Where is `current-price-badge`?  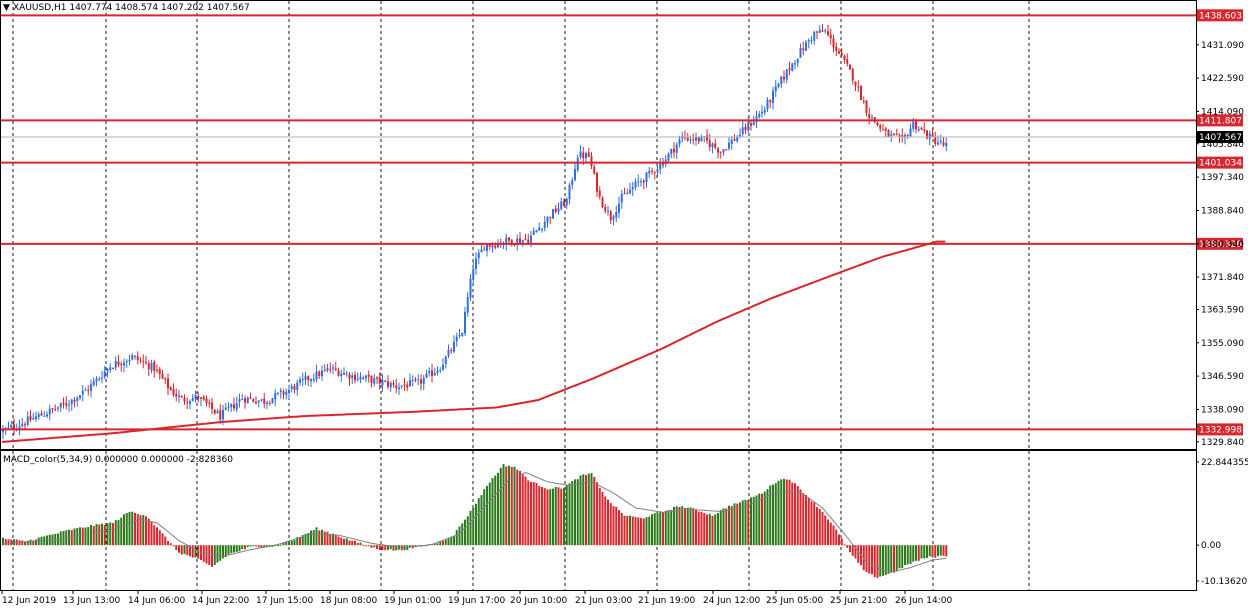
current-price-badge is located at coordinates (1220, 137).